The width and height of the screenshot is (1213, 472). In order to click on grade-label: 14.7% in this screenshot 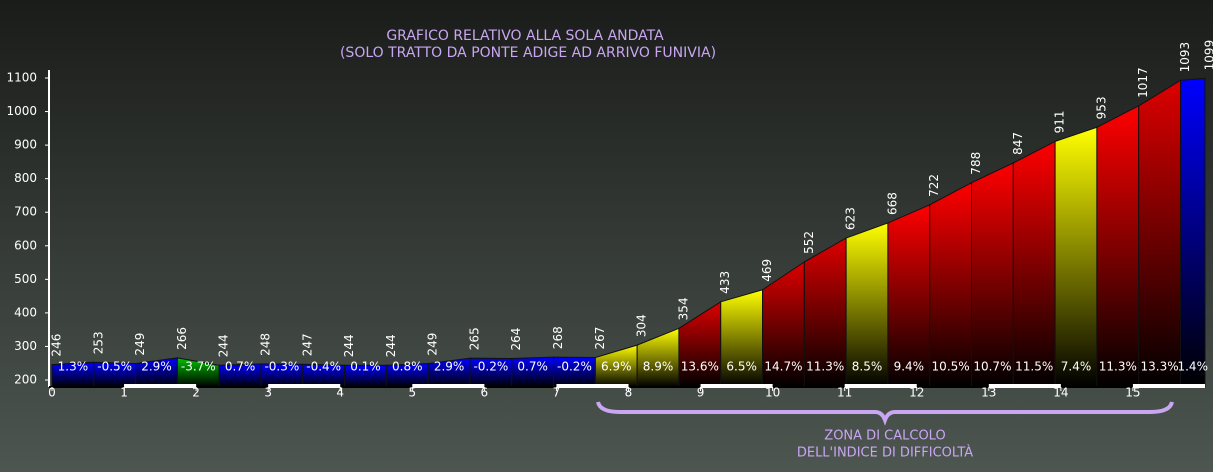, I will do `click(783, 367)`.